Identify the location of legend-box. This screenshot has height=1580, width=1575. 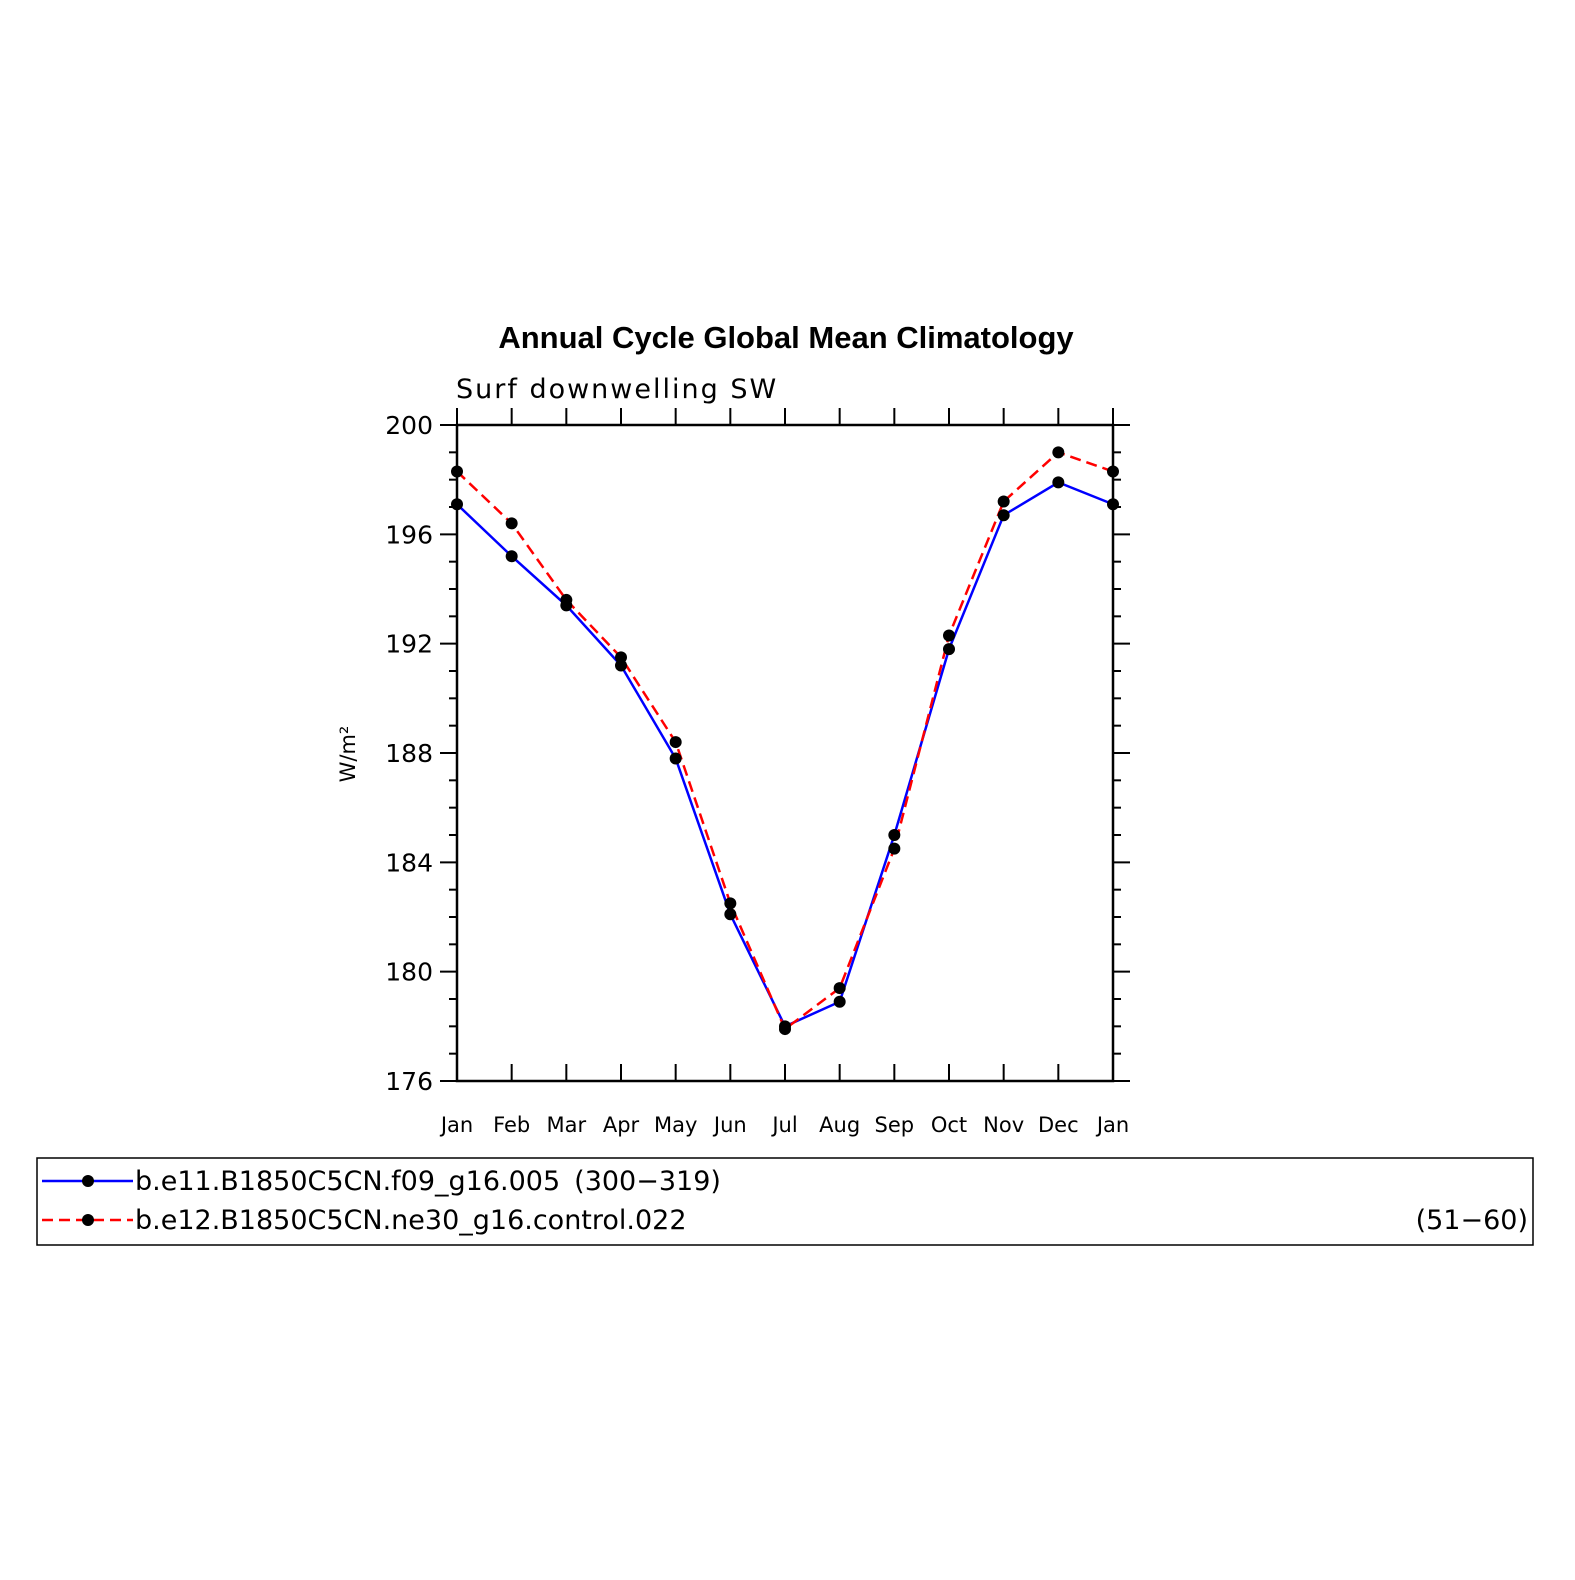
(785, 1201).